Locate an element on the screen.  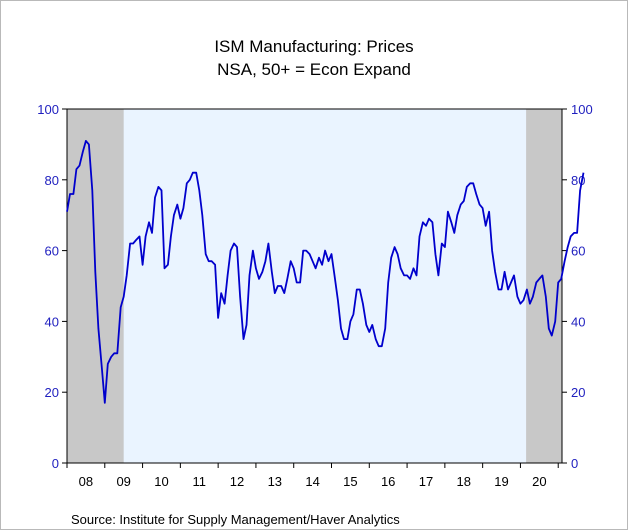
x-tick-label-18: 18 is located at coordinates (464, 481).